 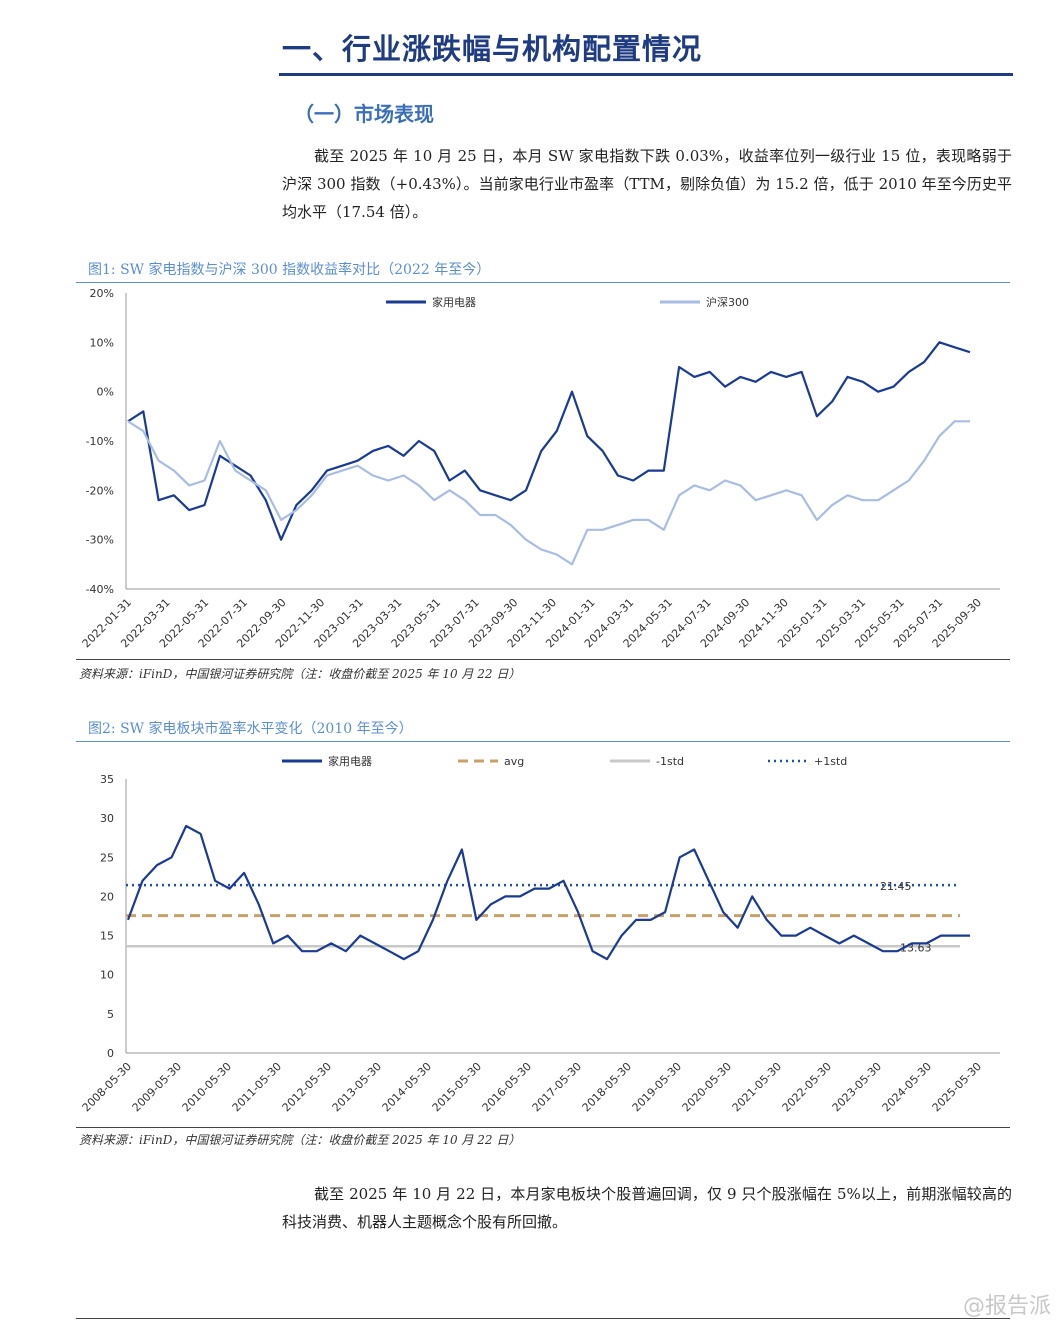 What do you see at coordinates (110, 1053) in the screenshot?
I see `y-tick-label: 0` at bounding box center [110, 1053].